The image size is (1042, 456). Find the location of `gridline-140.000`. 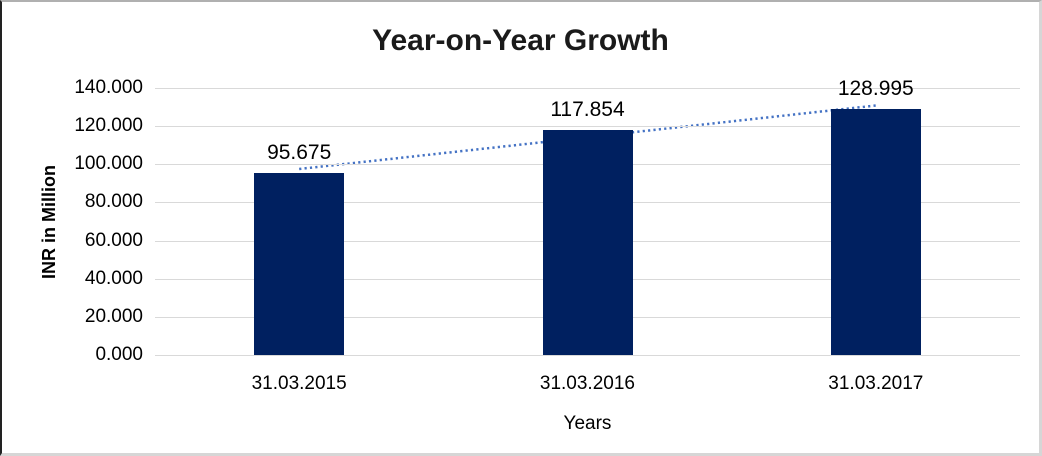

gridline-140.000 is located at coordinates (587, 88).